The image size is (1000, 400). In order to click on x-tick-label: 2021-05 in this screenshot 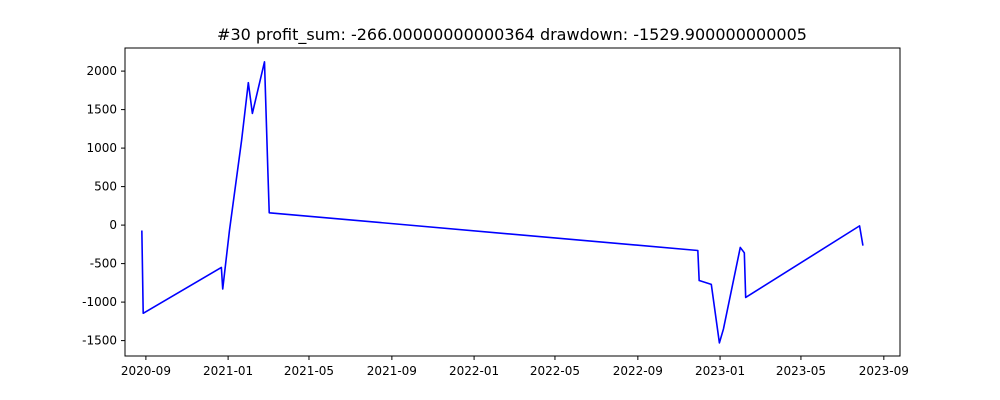, I will do `click(309, 371)`.